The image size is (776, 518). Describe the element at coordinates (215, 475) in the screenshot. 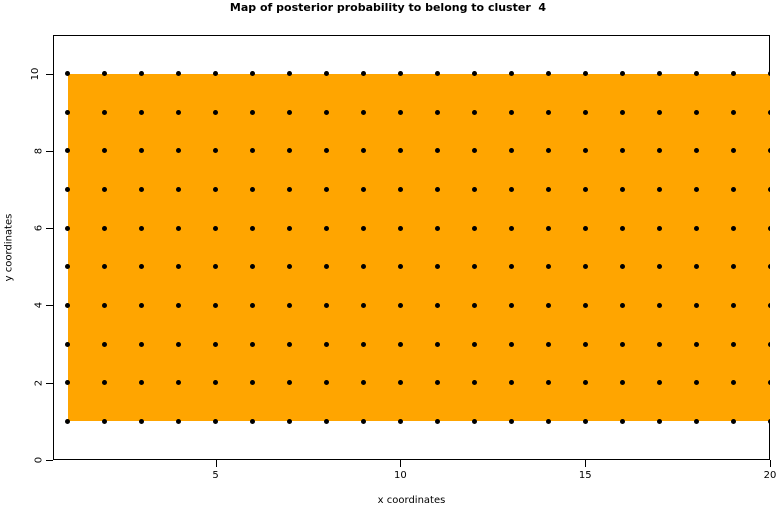

I see `x-axis-tick-label: 5` at that location.